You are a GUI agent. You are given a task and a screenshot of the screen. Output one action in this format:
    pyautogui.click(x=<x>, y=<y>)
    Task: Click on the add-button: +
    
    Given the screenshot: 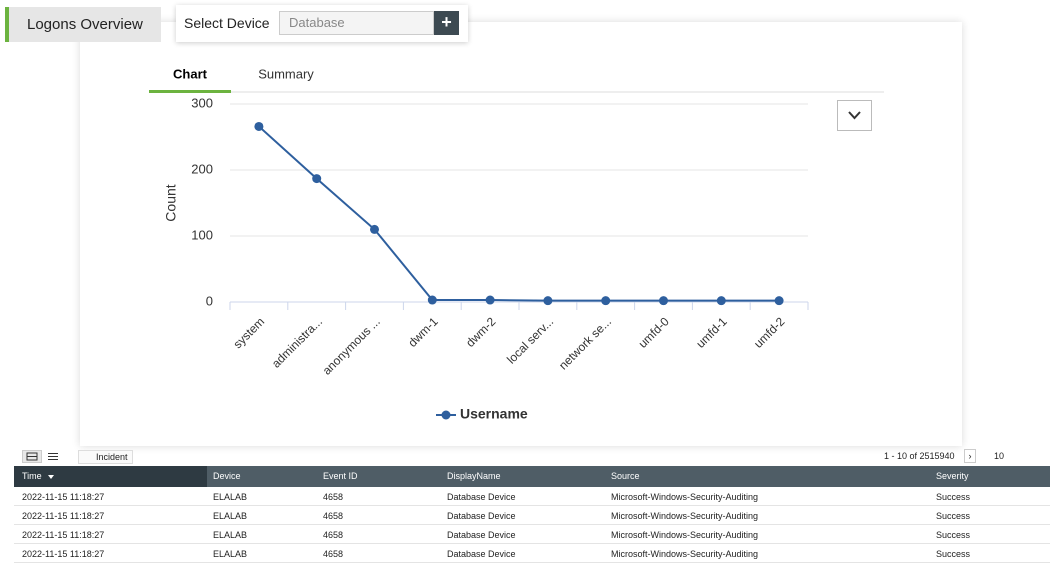 What is the action you would take?
    pyautogui.click(x=446, y=23)
    